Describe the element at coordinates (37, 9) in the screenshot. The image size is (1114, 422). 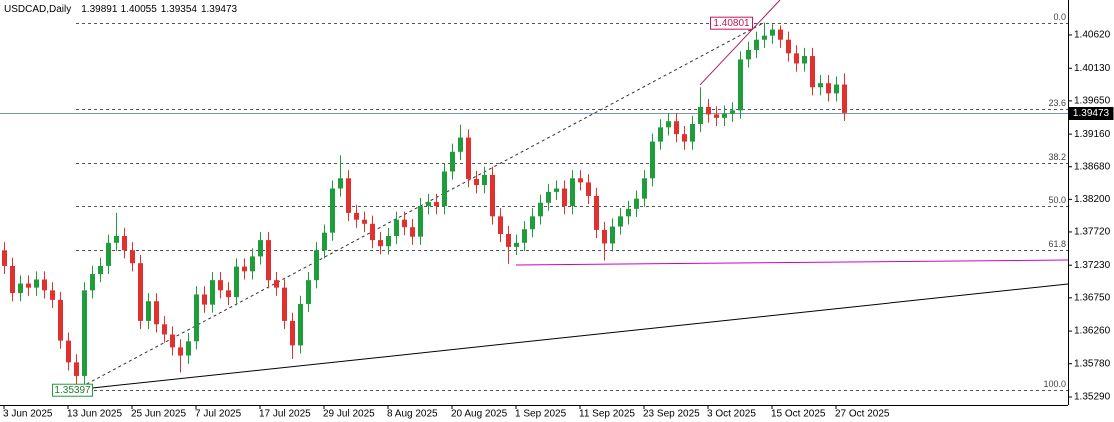
I see `symbol: USDCAD,Daily` at that location.